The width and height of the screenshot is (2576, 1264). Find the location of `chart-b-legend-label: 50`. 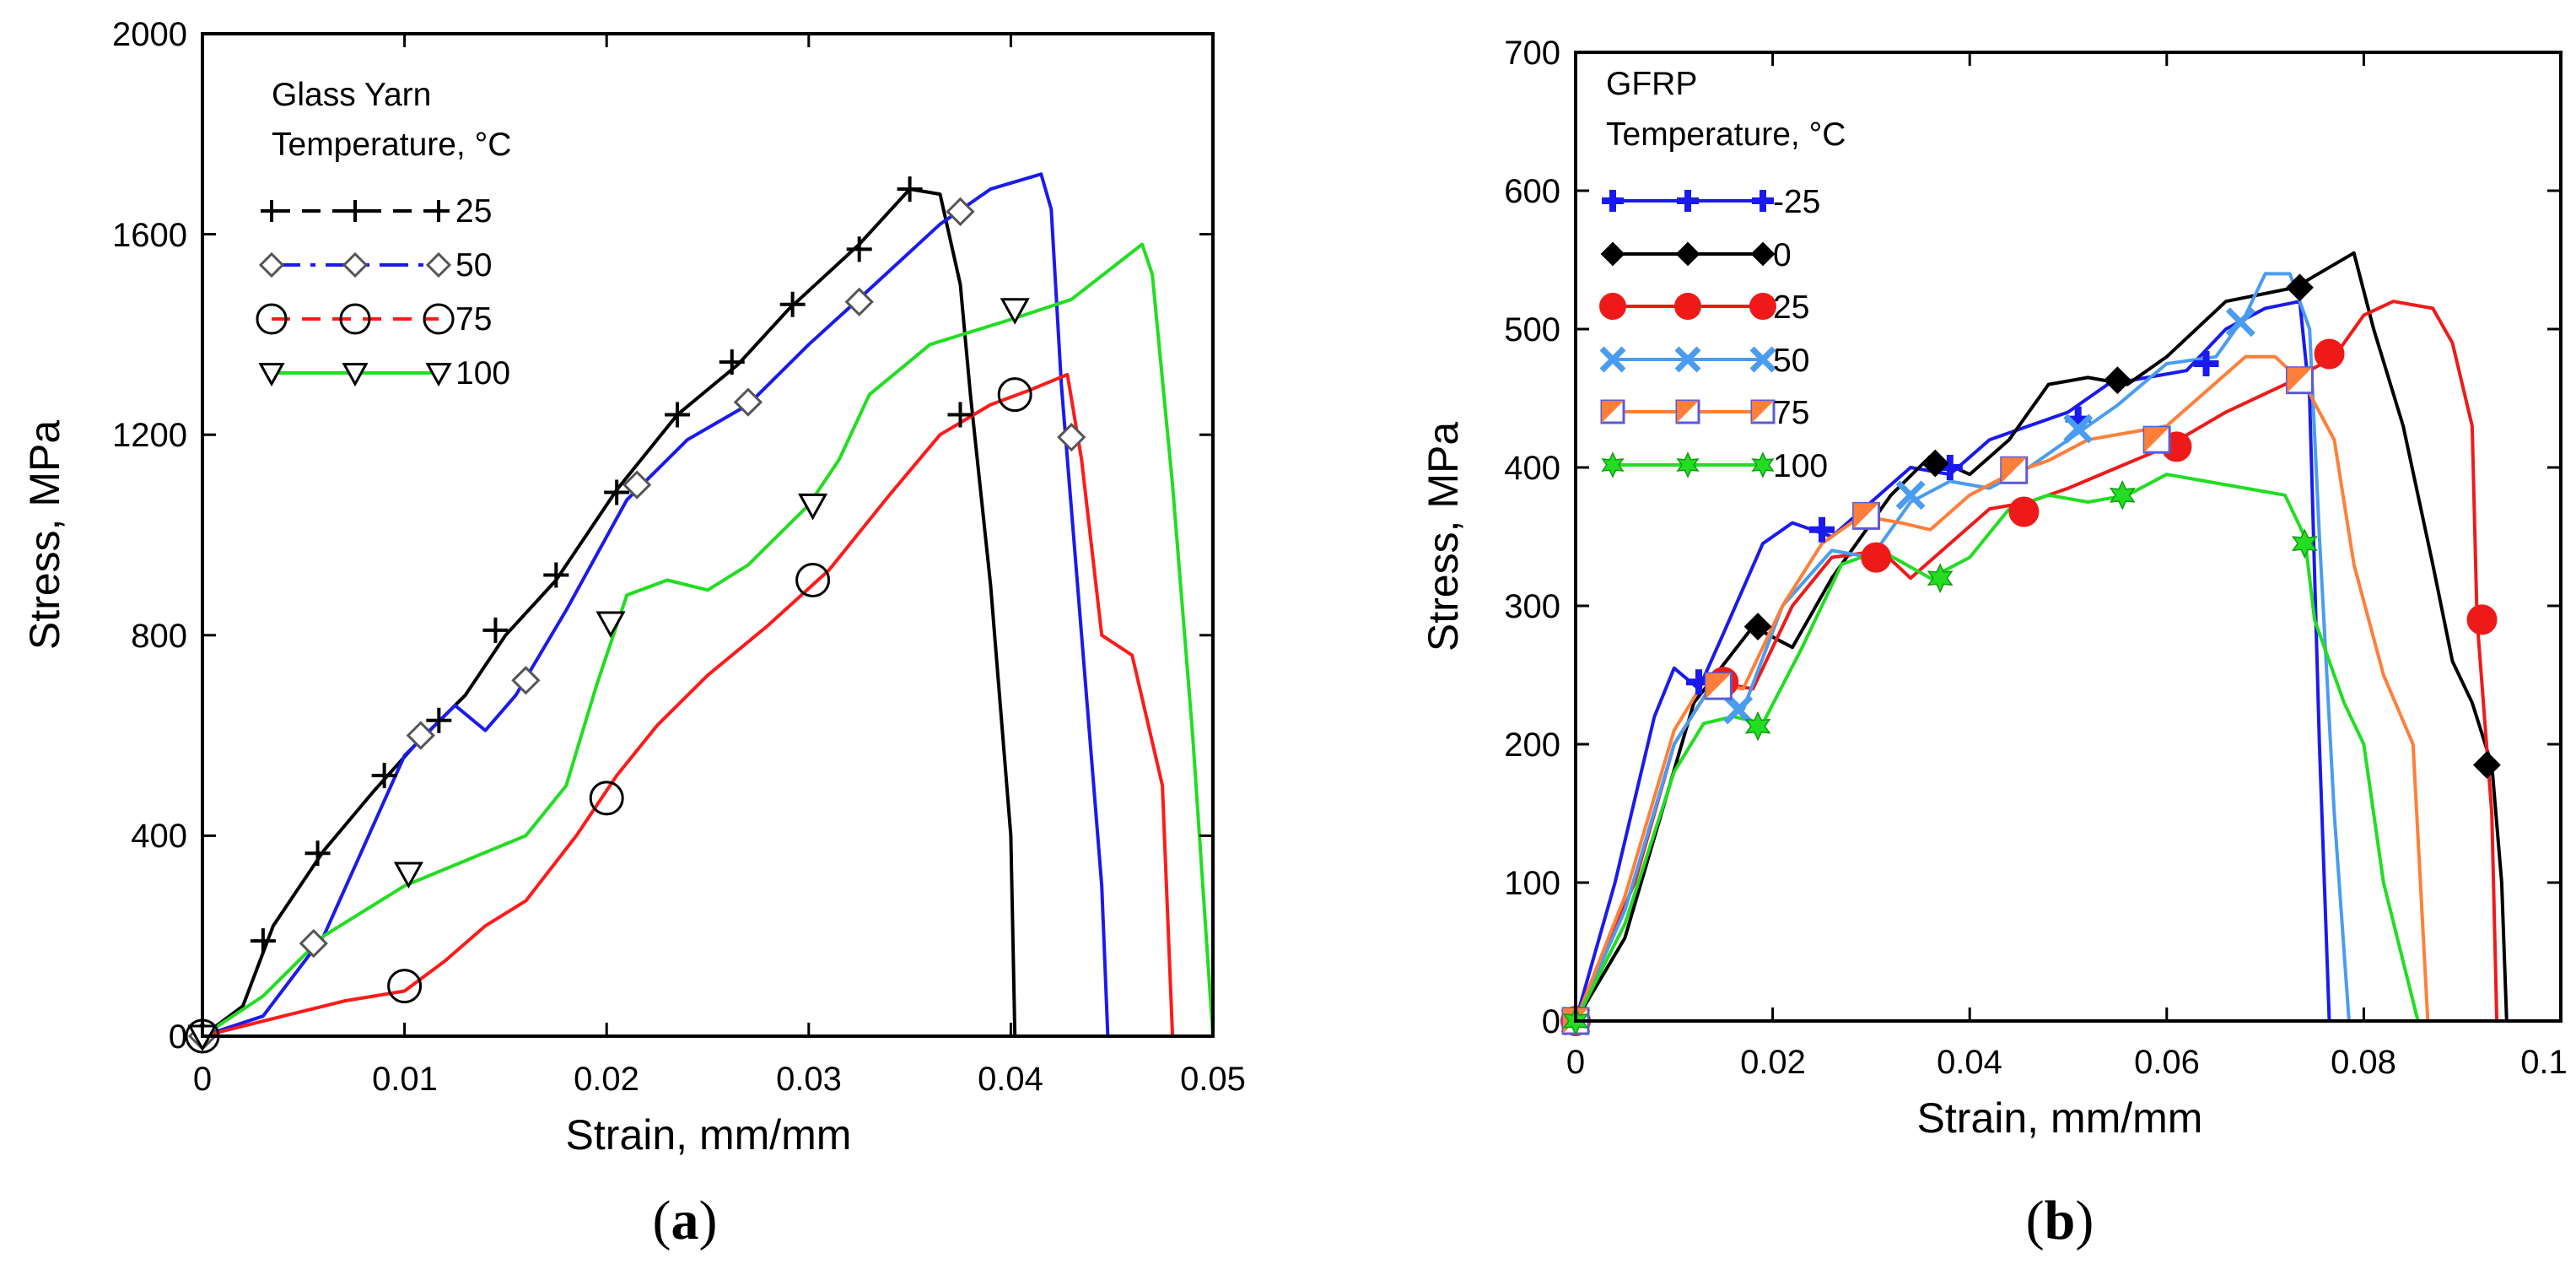

chart-b-legend-label: 50 is located at coordinates (1791, 361).